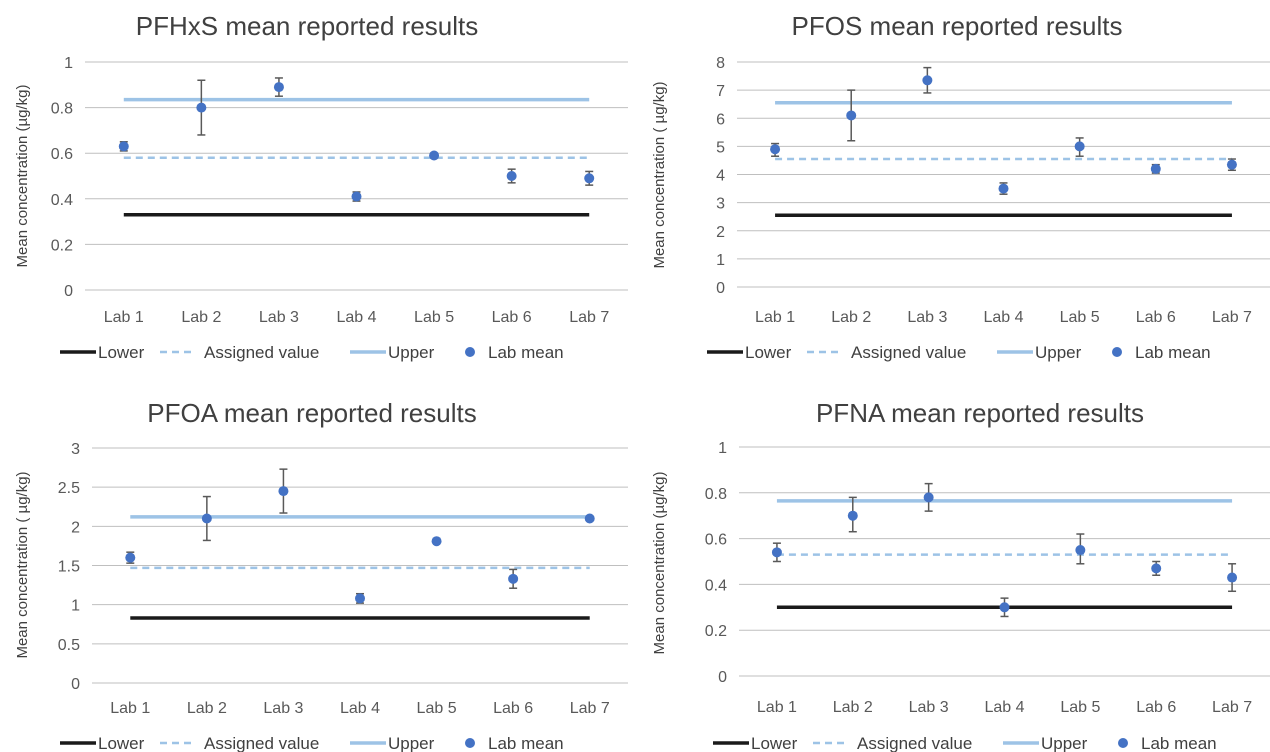 Image resolution: width=1270 pixels, height=752 pixels. I want to click on y-tick-label: 2, so click(75, 527).